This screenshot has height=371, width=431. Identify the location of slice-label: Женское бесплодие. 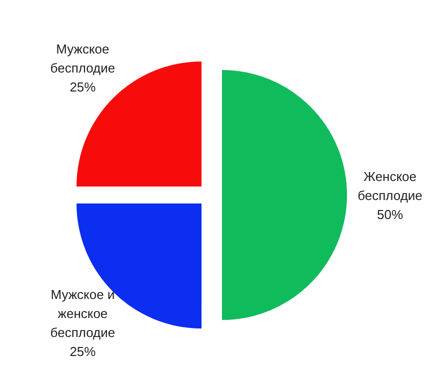
(390, 185).